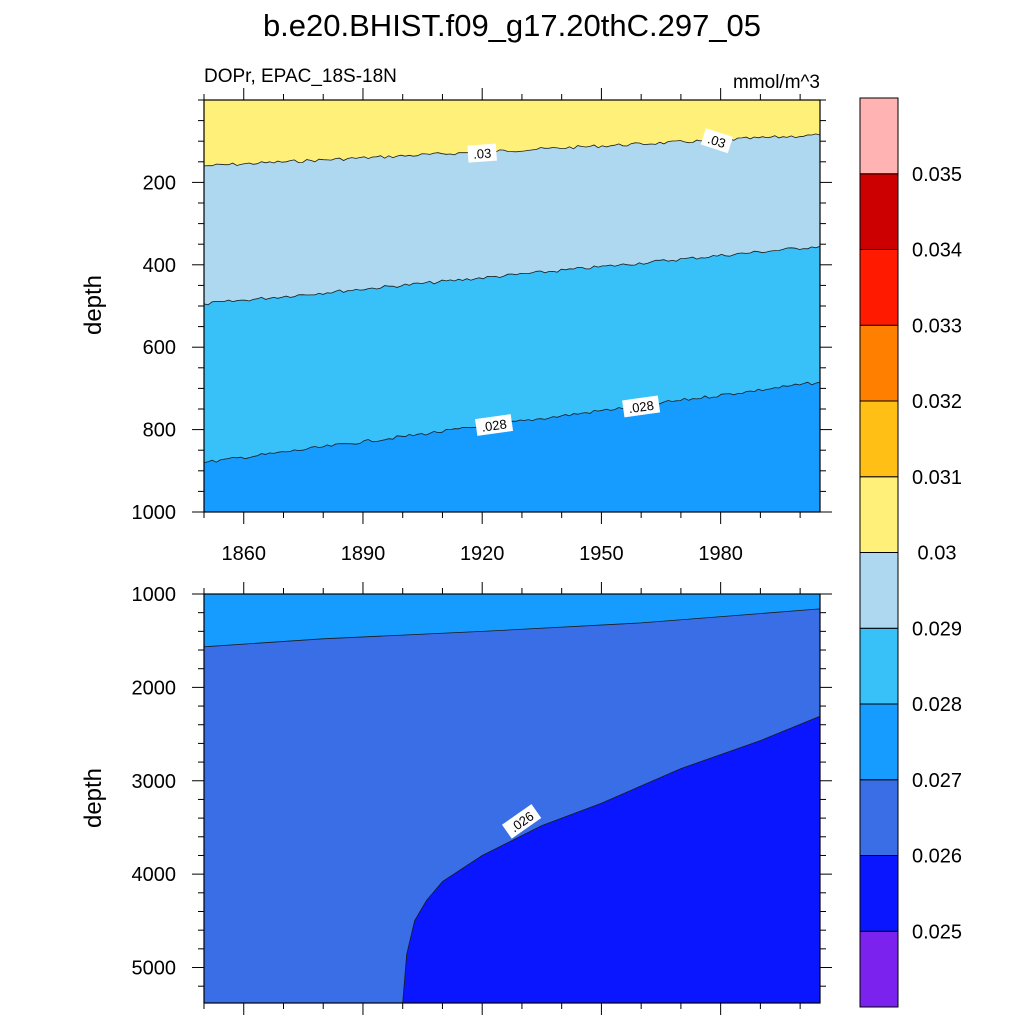  What do you see at coordinates (300, 76) in the screenshot?
I see `chart-subtitle-left: DOPr, EPAC_18S-18N` at bounding box center [300, 76].